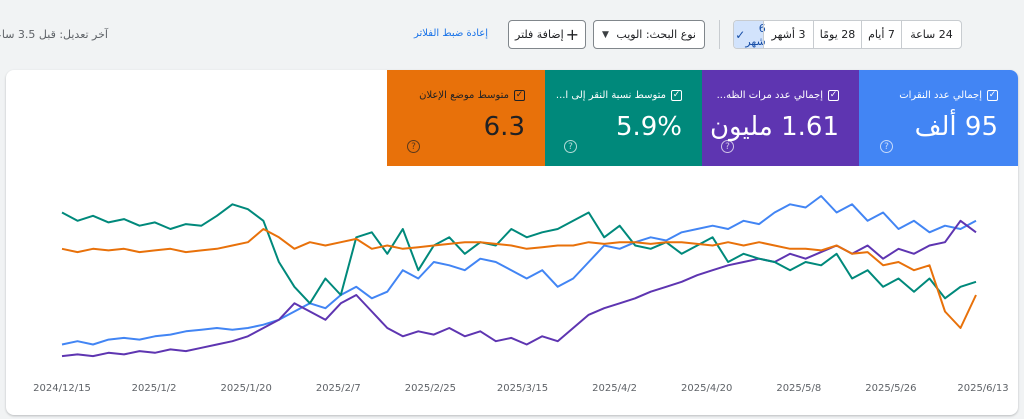 This screenshot has width=1024, height=419. Describe the element at coordinates (62, 388) in the screenshot. I see `x-tick-label: 2024/12/15` at that location.